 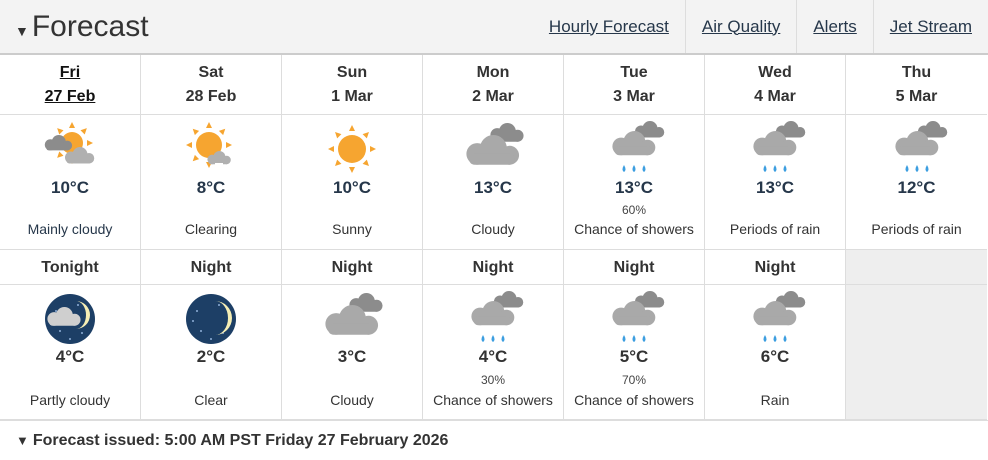 I want to click on sun-clearing-icon, so click(x=209, y=145).